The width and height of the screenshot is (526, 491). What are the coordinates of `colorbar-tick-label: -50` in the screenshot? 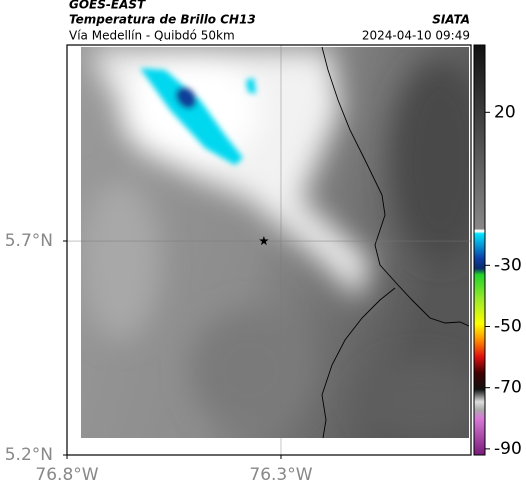 It's located at (508, 326).